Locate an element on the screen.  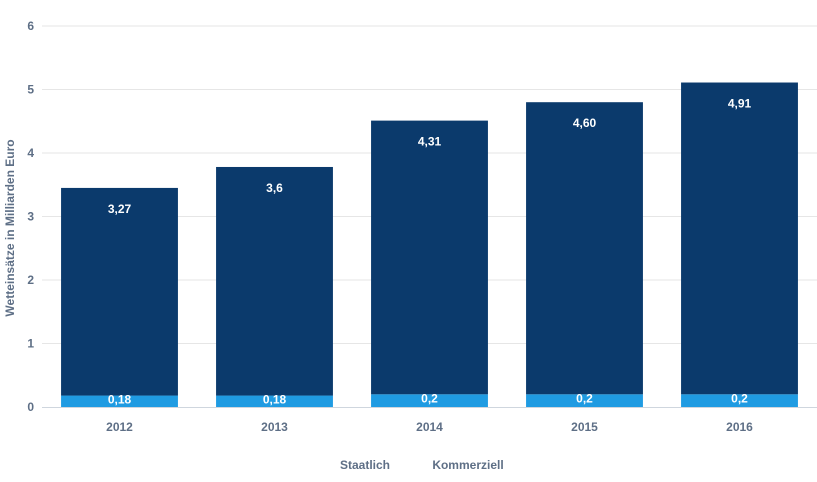
x-axis-ticks: 2012 2013 2014 2015 2016 is located at coordinates (429, 427).